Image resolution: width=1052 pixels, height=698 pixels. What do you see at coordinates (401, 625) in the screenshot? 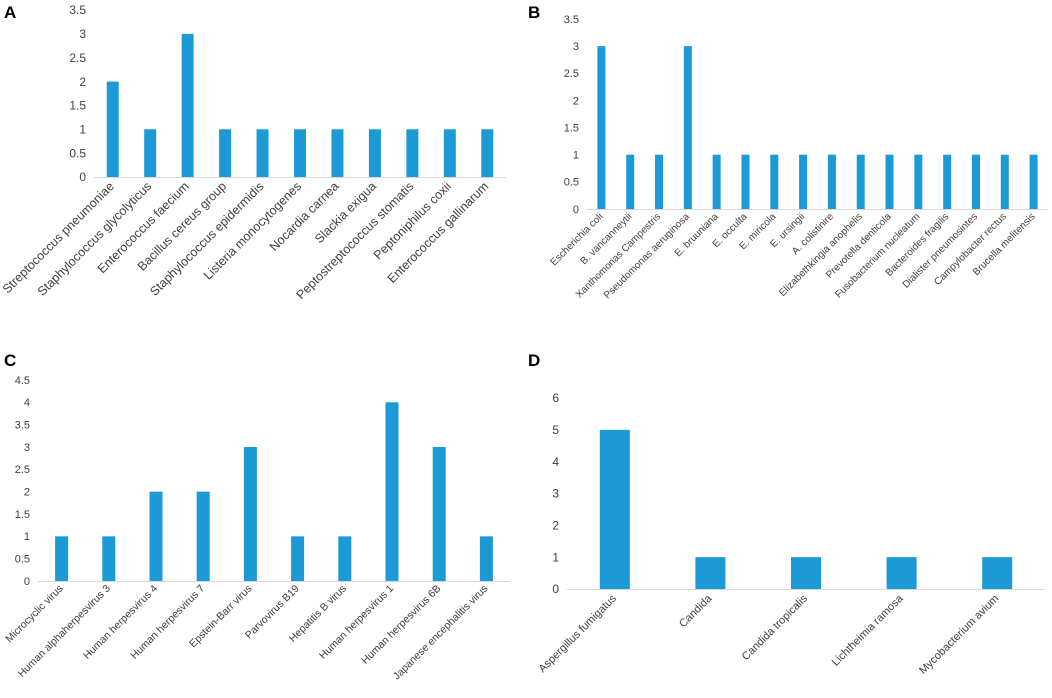
I see `category-label: Human herpesvirus 6B` at bounding box center [401, 625].